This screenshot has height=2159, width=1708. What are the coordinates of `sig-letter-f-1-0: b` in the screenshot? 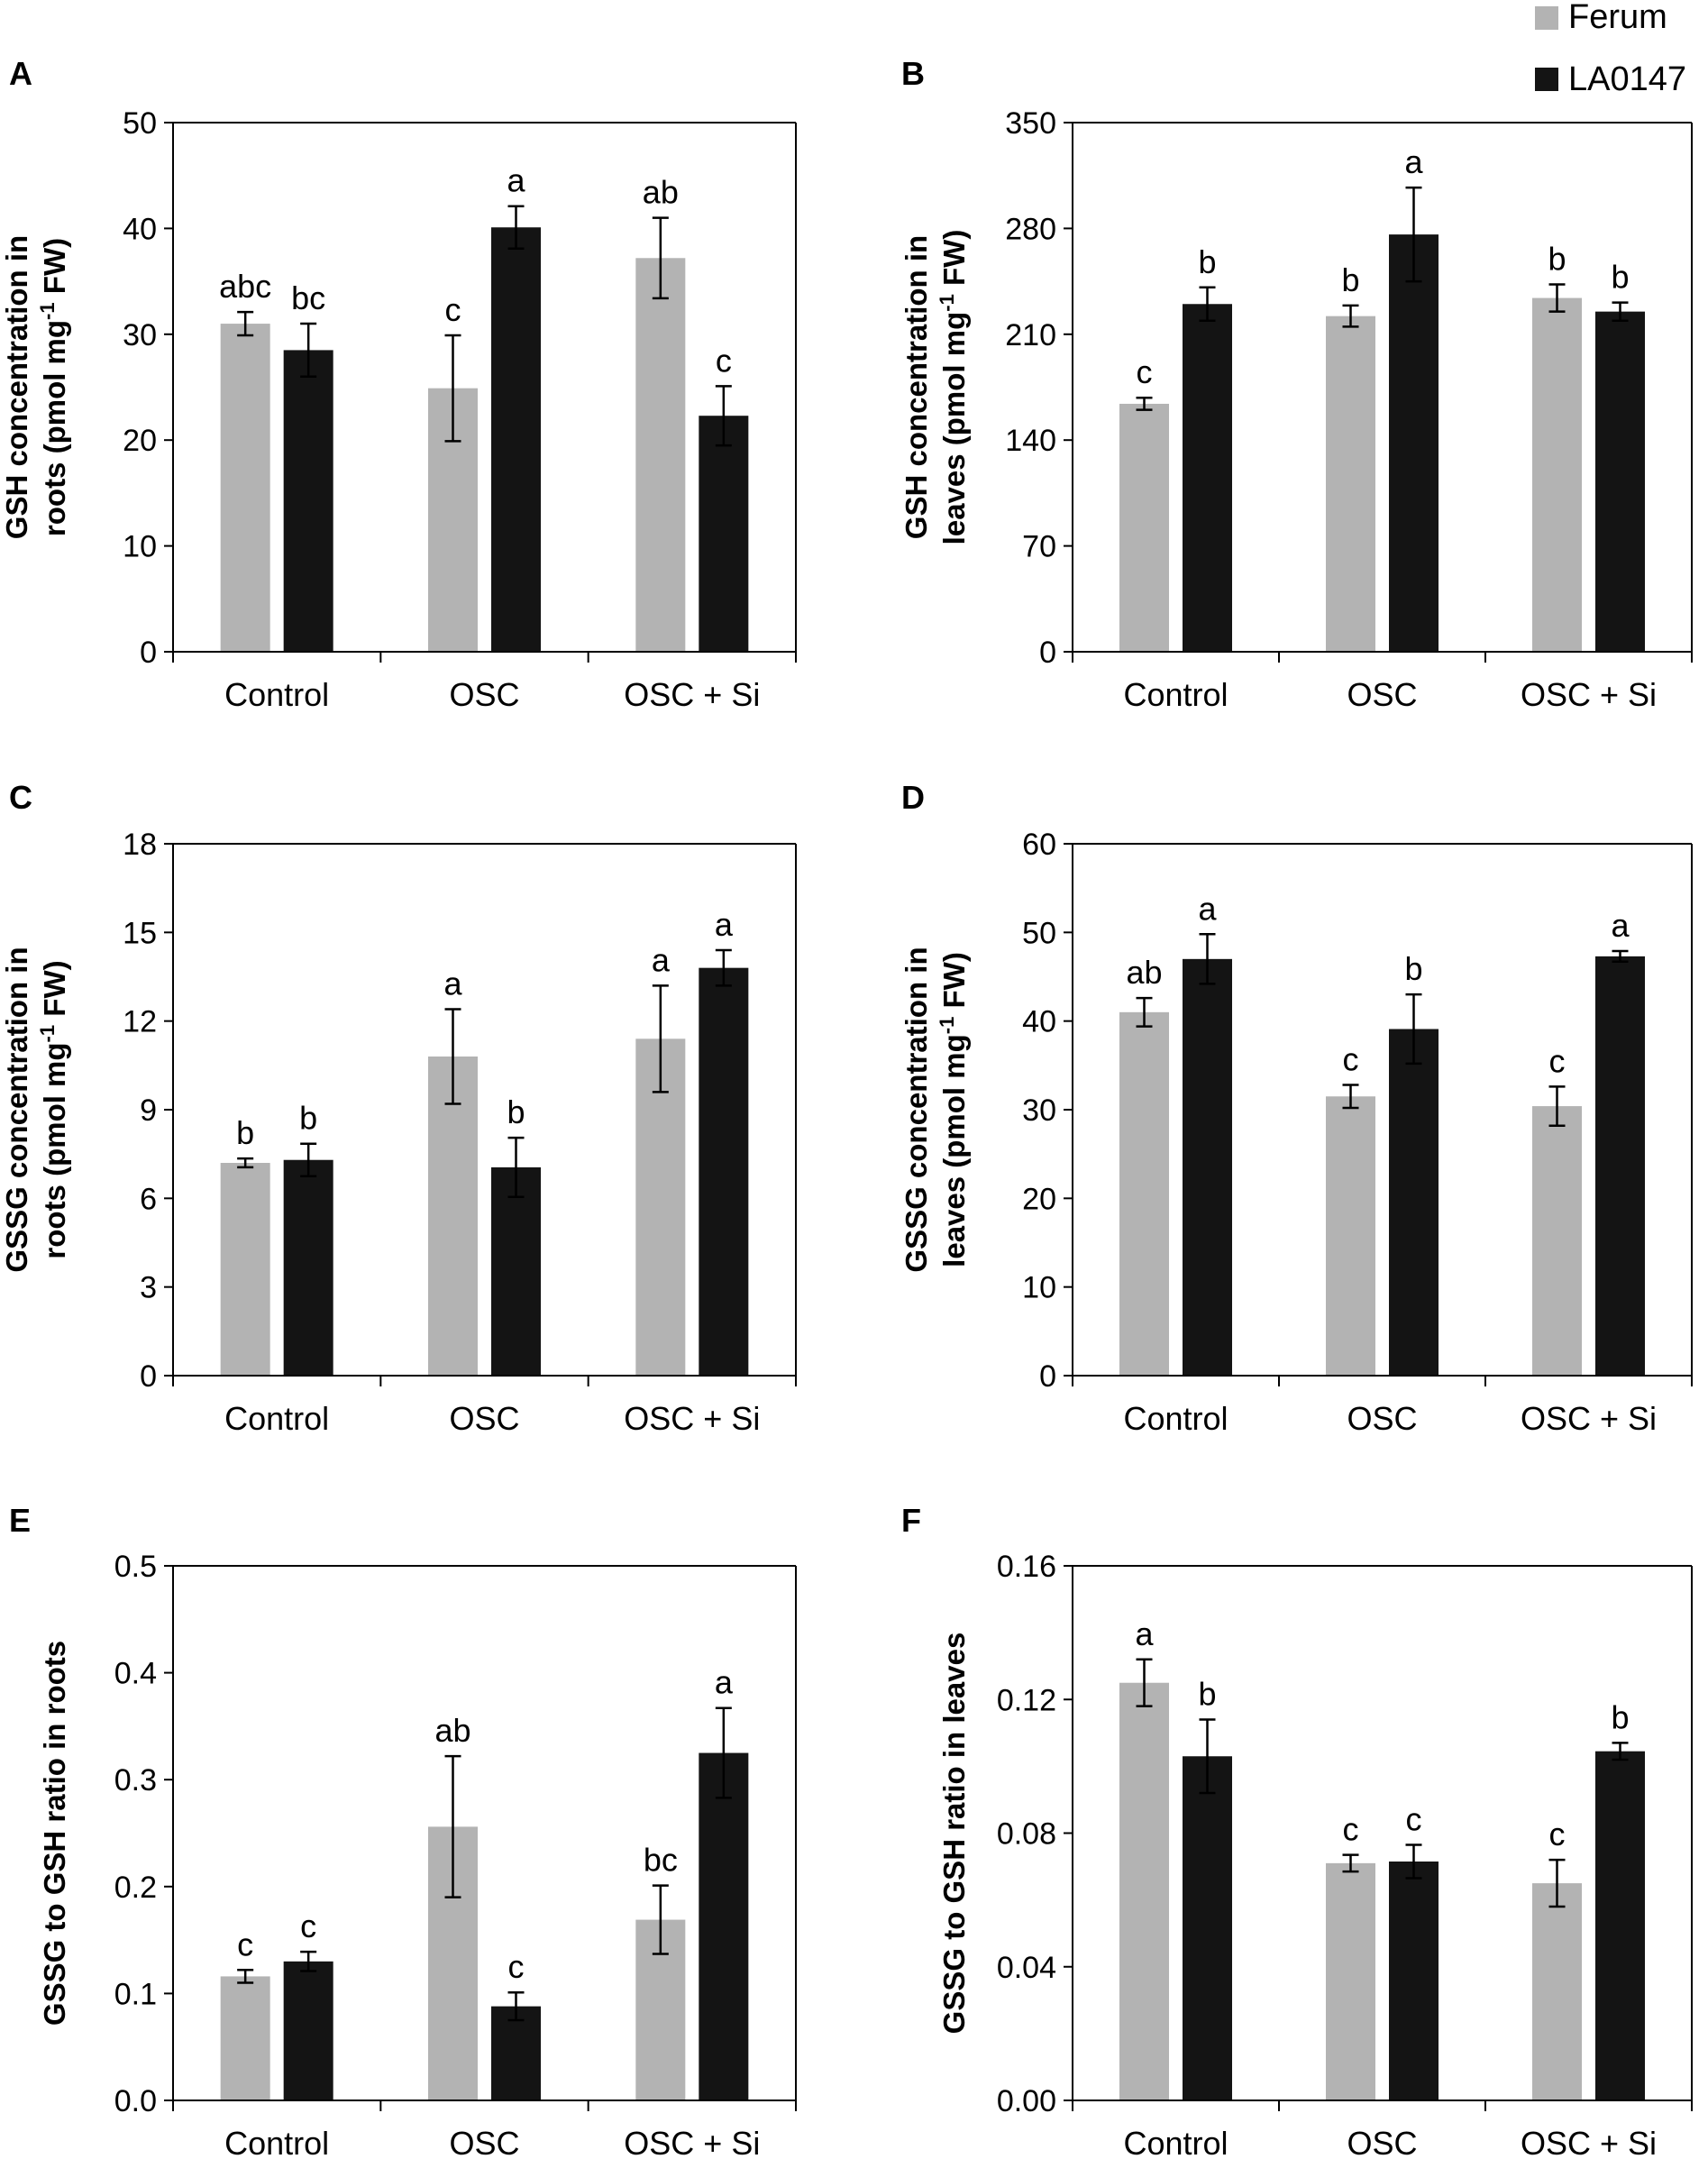 It's located at (1207, 1694).